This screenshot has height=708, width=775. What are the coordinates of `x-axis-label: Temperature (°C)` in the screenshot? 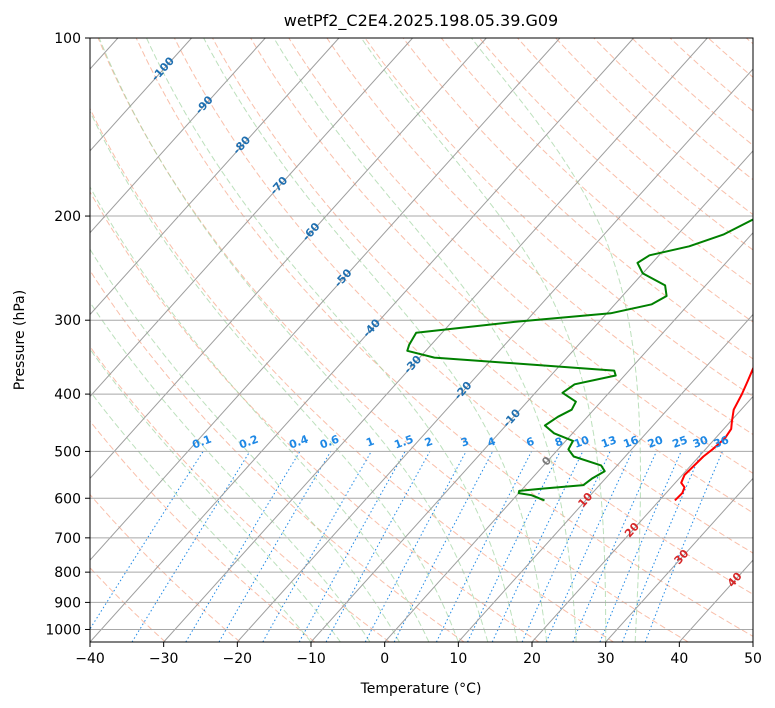 It's located at (421, 689).